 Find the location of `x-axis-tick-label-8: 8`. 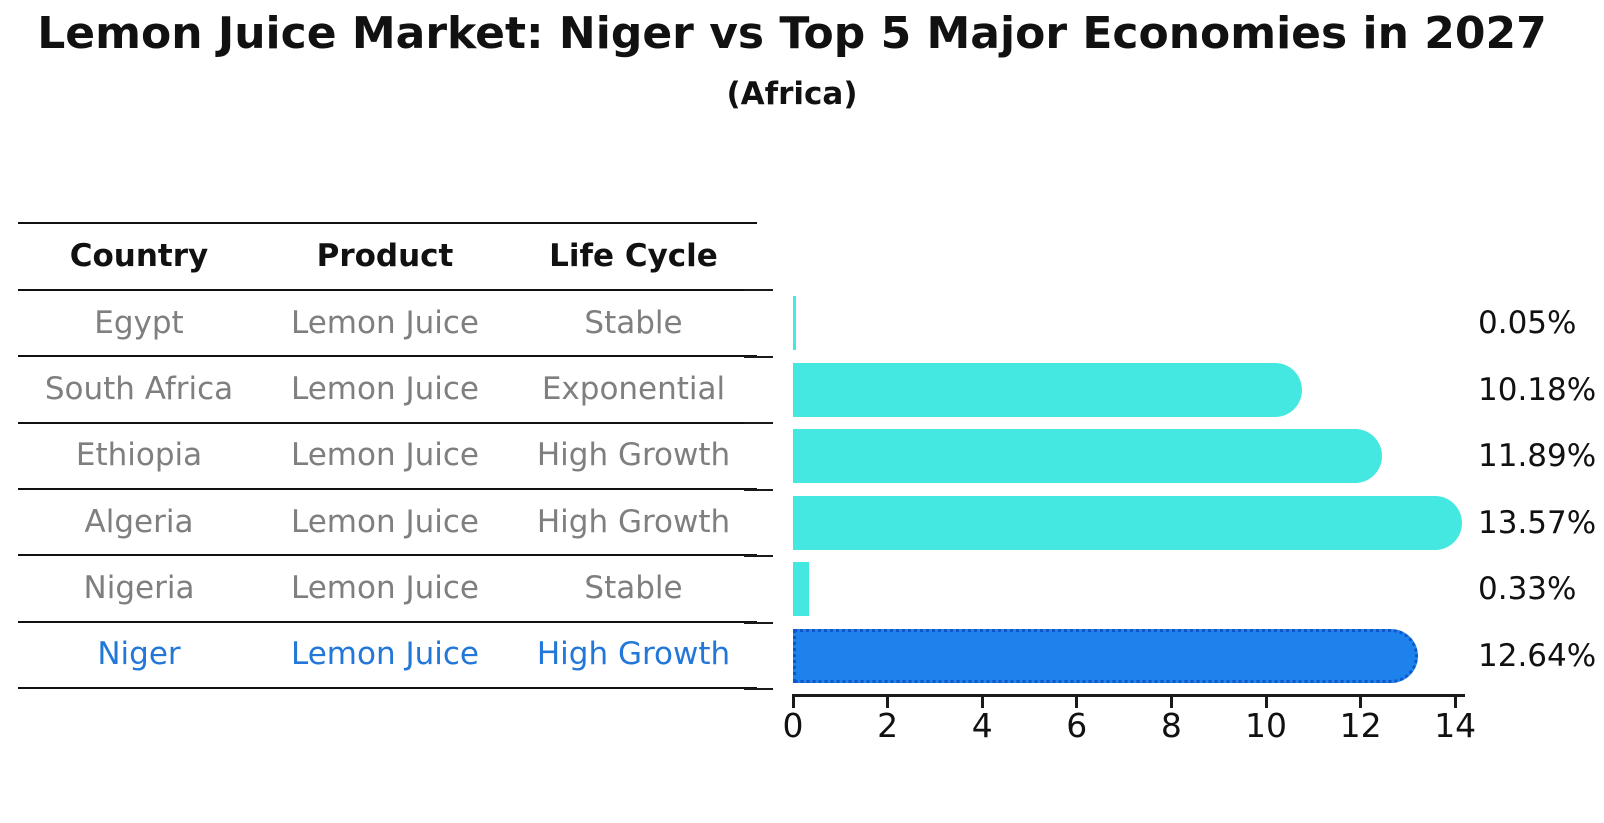

x-axis-tick-label-8: 8 is located at coordinates (1171, 725).